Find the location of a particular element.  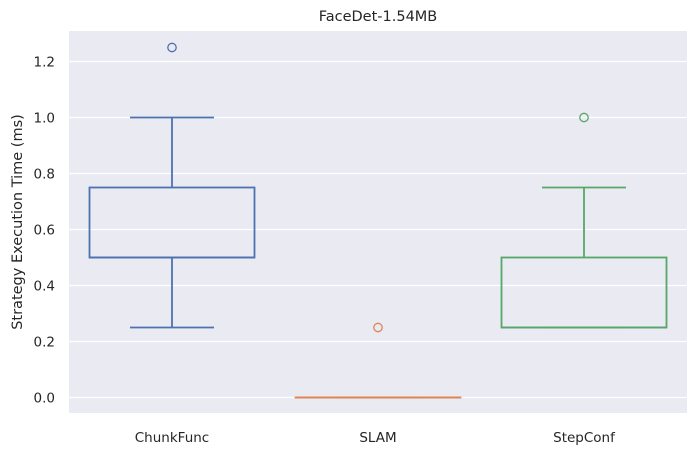

chart-title: FaceDet-1.54MB is located at coordinates (378, 17).